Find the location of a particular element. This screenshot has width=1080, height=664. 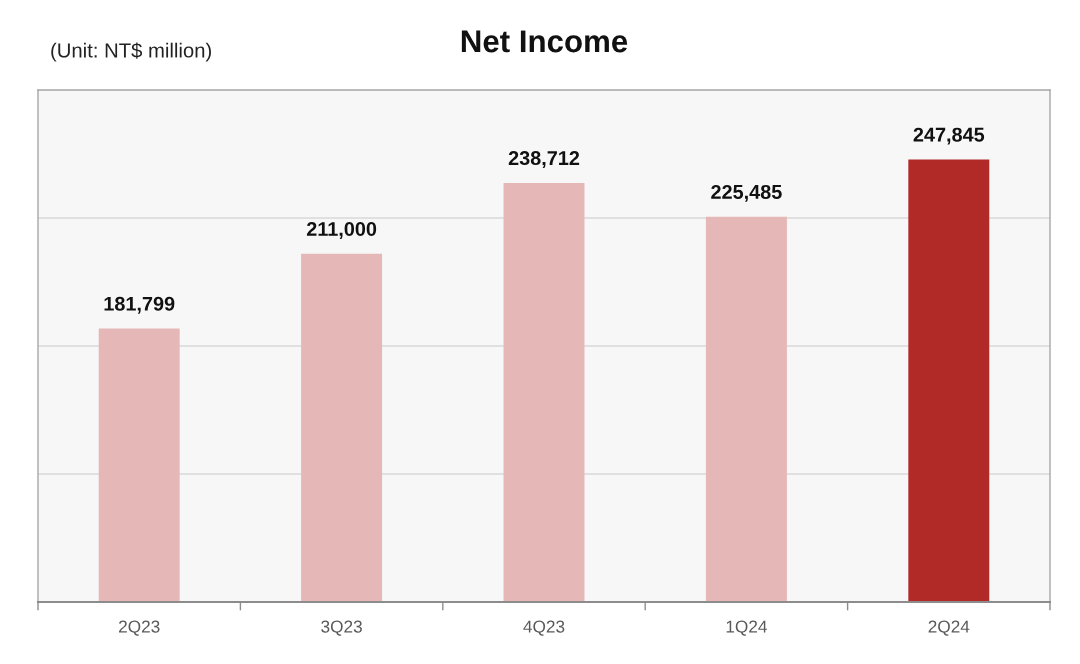

data-label: 238,712 is located at coordinates (544, 159).